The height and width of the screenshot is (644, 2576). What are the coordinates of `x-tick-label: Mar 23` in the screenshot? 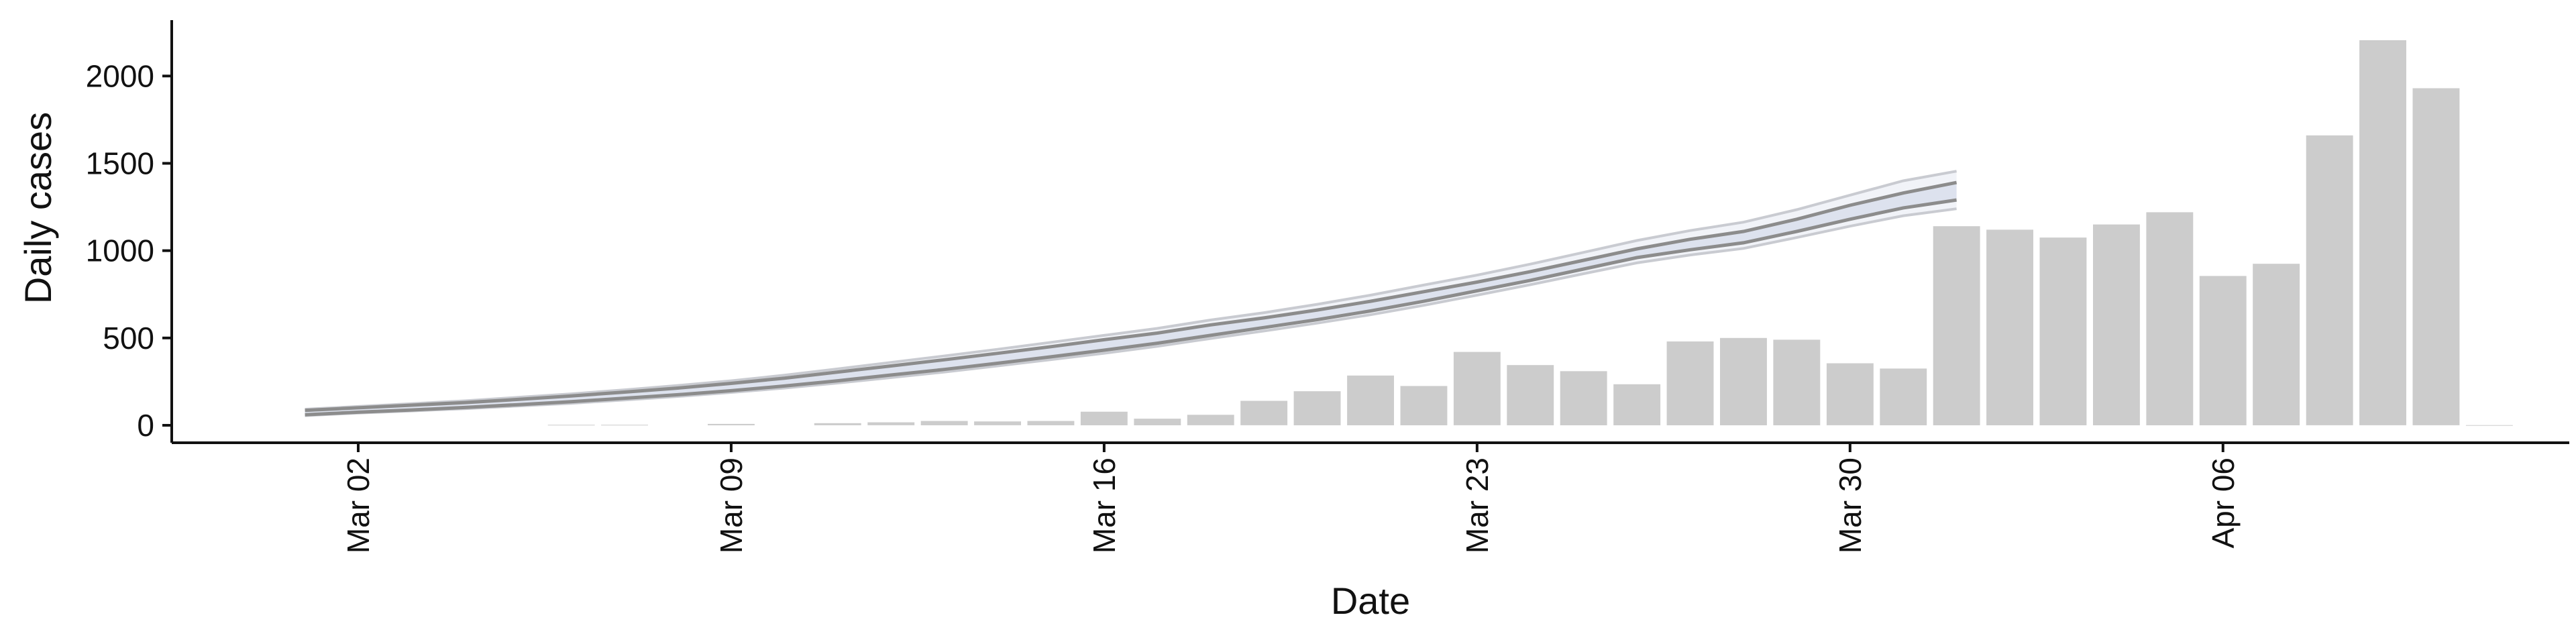 It's located at (1477, 505).